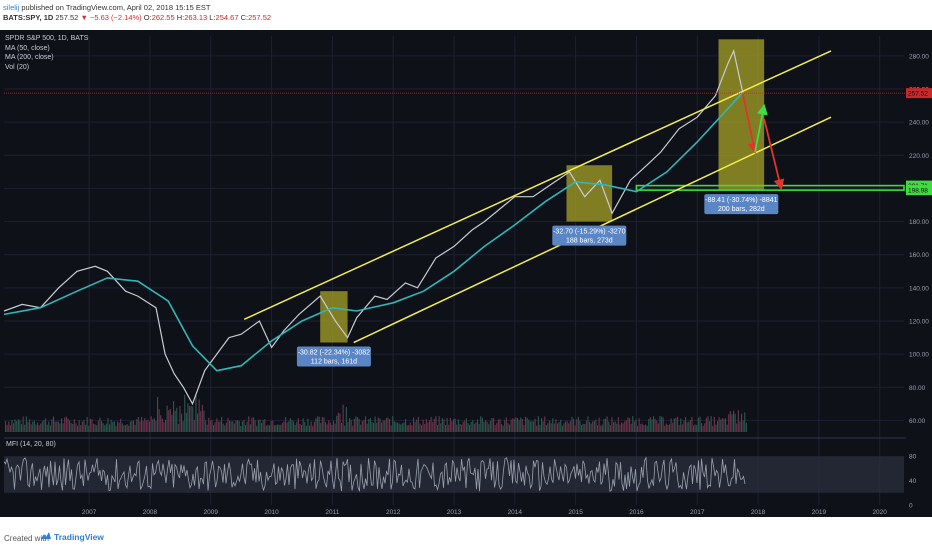  I want to click on price-axis-label: 160.00, so click(919, 255).